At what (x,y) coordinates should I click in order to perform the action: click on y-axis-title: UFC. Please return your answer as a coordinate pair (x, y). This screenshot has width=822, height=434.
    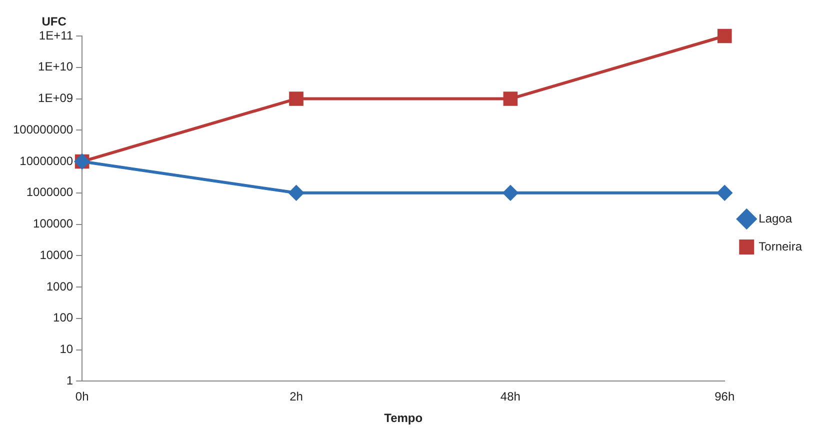
    Looking at the image, I should click on (54, 21).